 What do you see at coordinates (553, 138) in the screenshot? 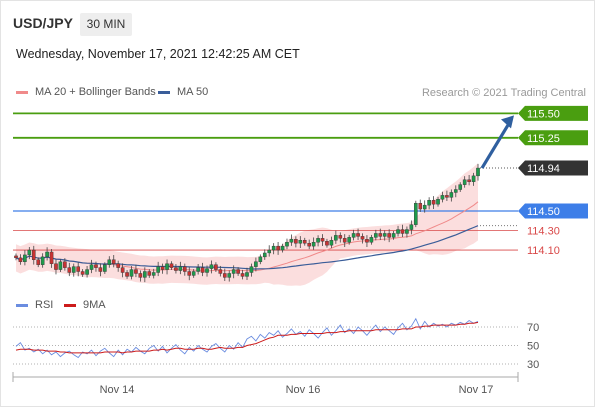
I see `level-tag-115.25` at bounding box center [553, 138].